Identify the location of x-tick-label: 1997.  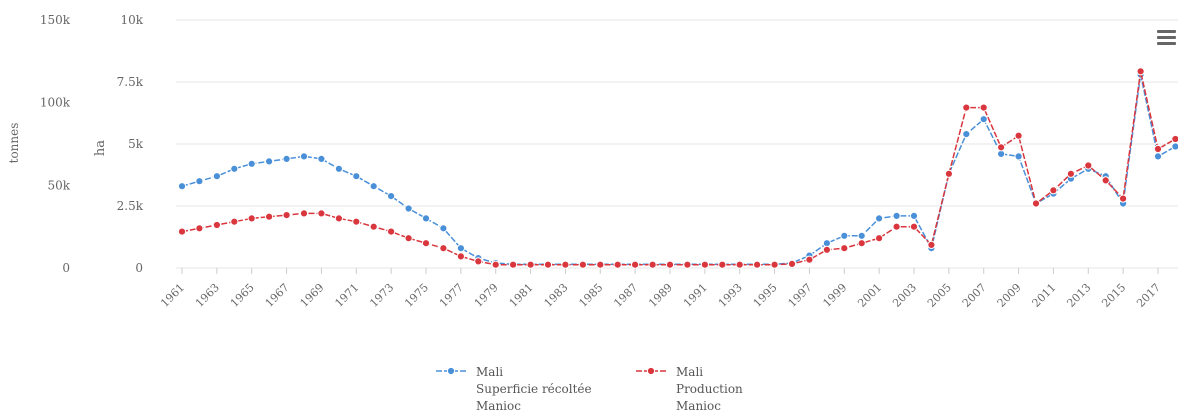
(800, 295).